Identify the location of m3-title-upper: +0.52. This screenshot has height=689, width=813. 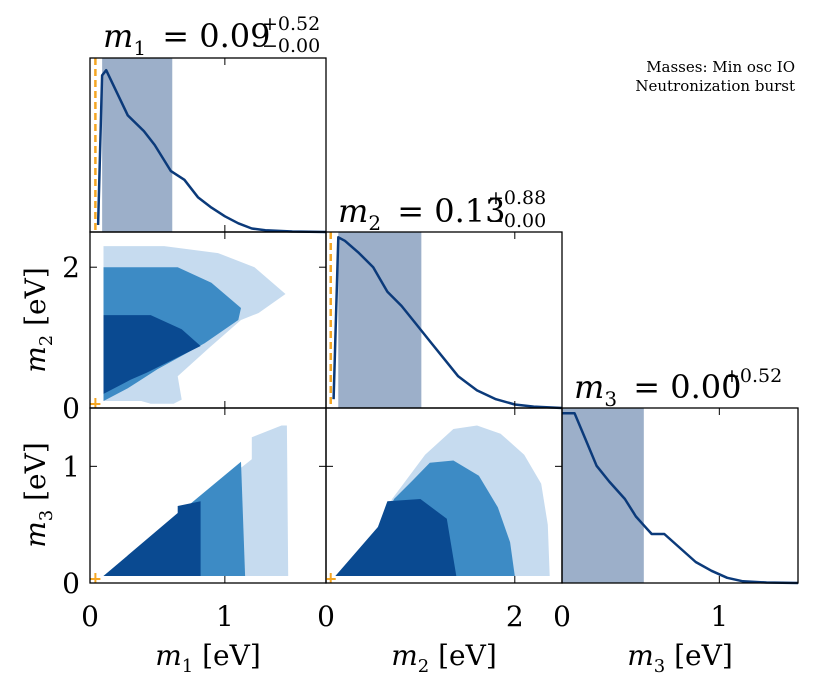
(753, 376).